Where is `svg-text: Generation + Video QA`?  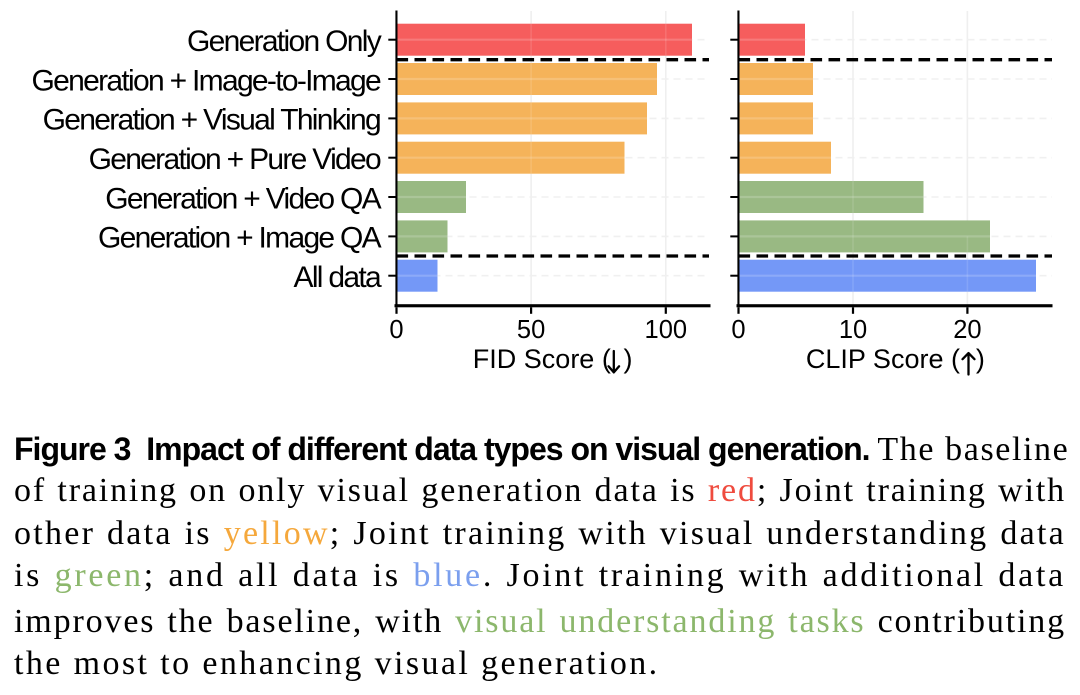
svg-text: Generation + Video QA is located at coordinates (243, 198).